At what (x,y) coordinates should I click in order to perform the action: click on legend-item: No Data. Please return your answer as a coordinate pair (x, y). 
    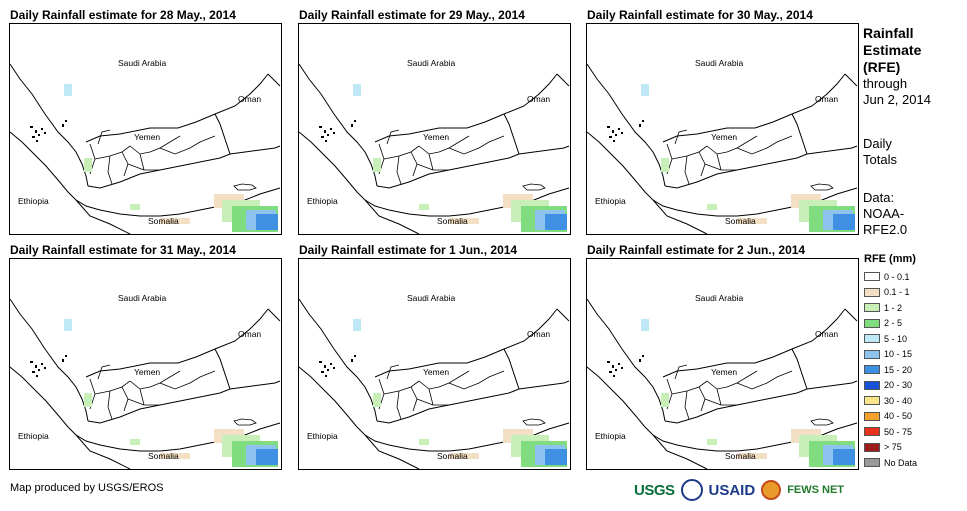
    Looking at the image, I should click on (890, 463).